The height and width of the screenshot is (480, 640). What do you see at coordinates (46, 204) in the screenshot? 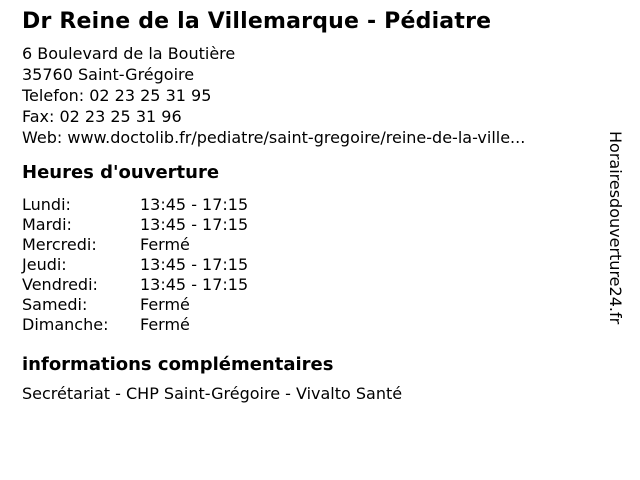
I see `day-label: Lundi:` at bounding box center [46, 204].